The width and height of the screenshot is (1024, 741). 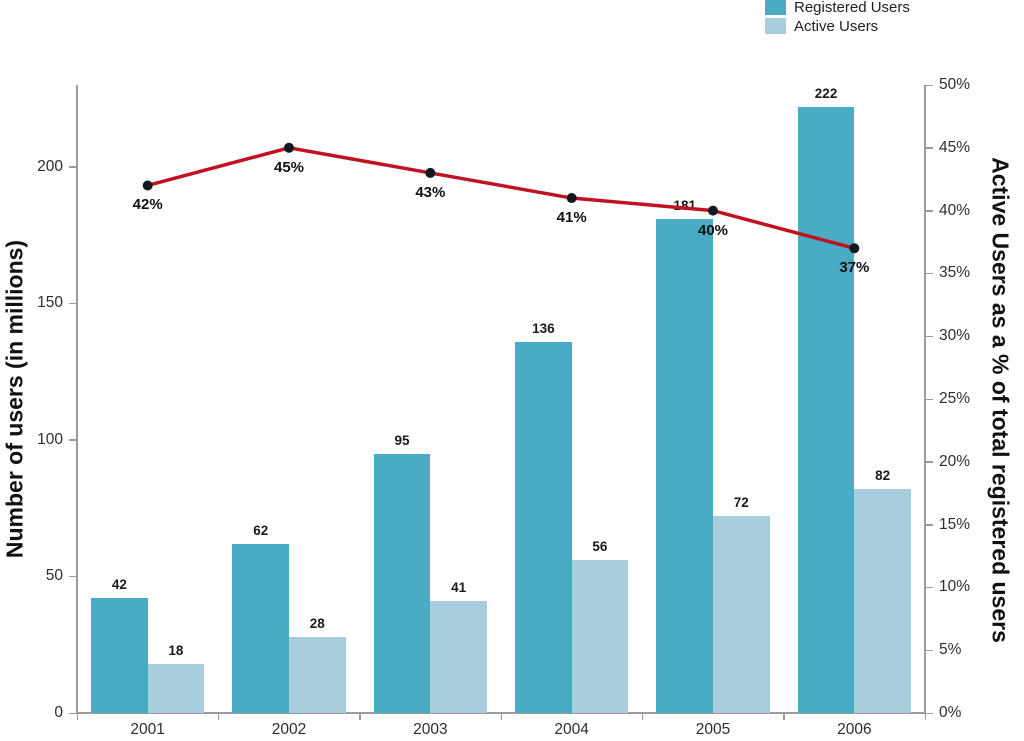 I want to click on left-axis-tick-label: 50, so click(x=54, y=576).